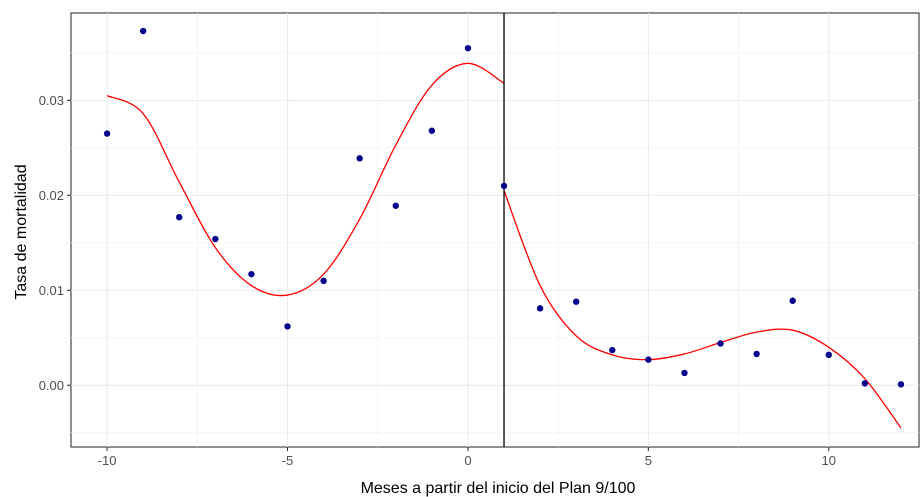 The image size is (920, 497). What do you see at coordinates (51, 195) in the screenshot?
I see `y-tick-label: 0.02` at bounding box center [51, 195].